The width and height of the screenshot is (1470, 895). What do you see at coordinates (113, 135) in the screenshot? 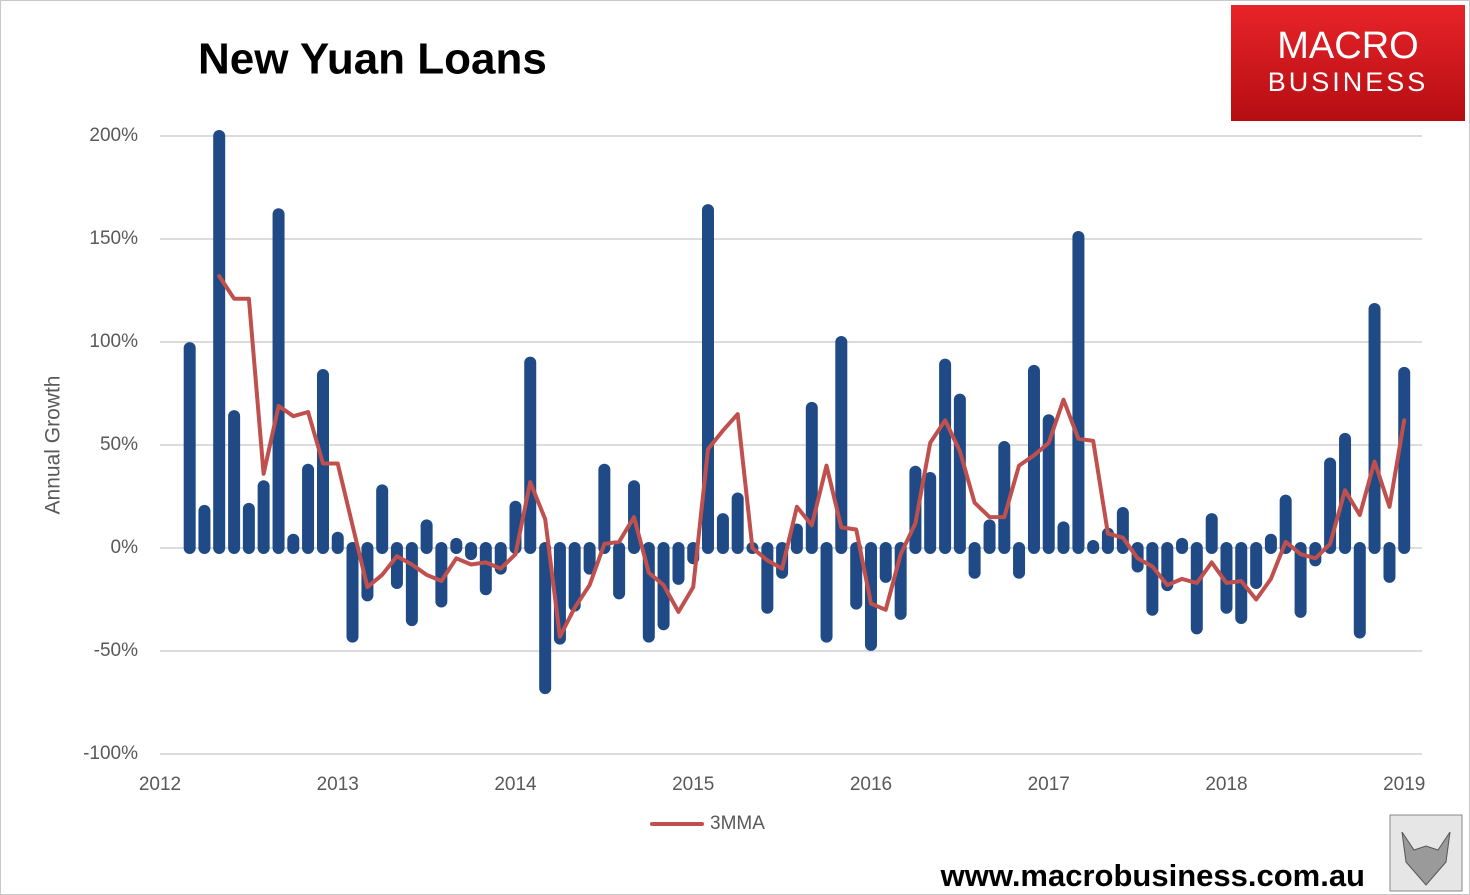
I see `y-tick-label: 200%` at bounding box center [113, 135].